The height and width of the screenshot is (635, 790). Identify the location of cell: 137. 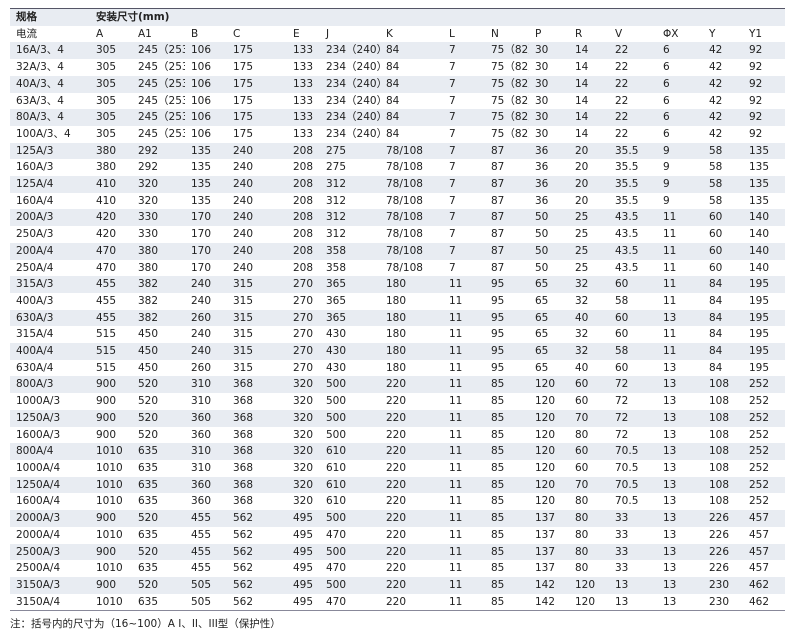
(545, 568).